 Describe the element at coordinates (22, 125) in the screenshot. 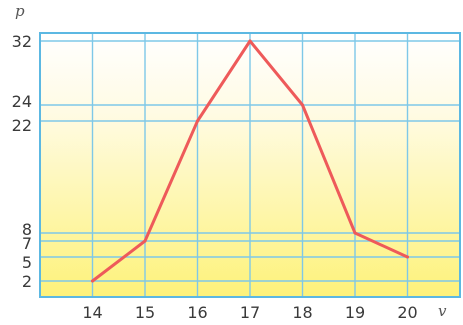

I see `y-tick-label-22: 22` at that location.